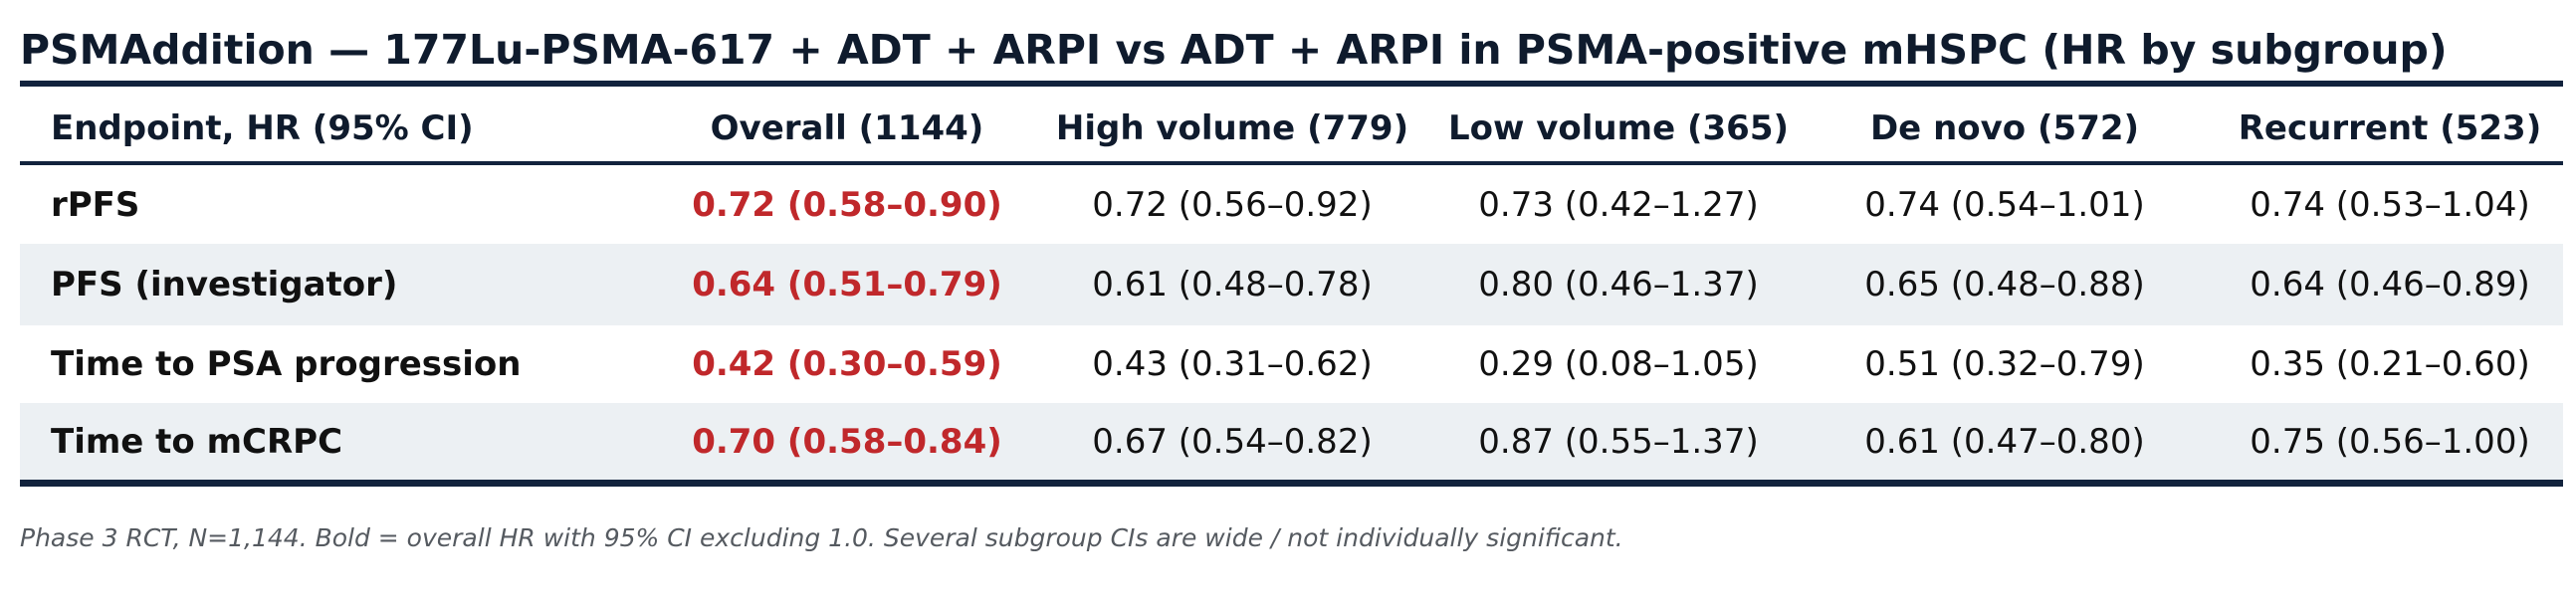  I want to click on recurrent-hr-cell: 0.35 (0.21–0.60), so click(2390, 364).